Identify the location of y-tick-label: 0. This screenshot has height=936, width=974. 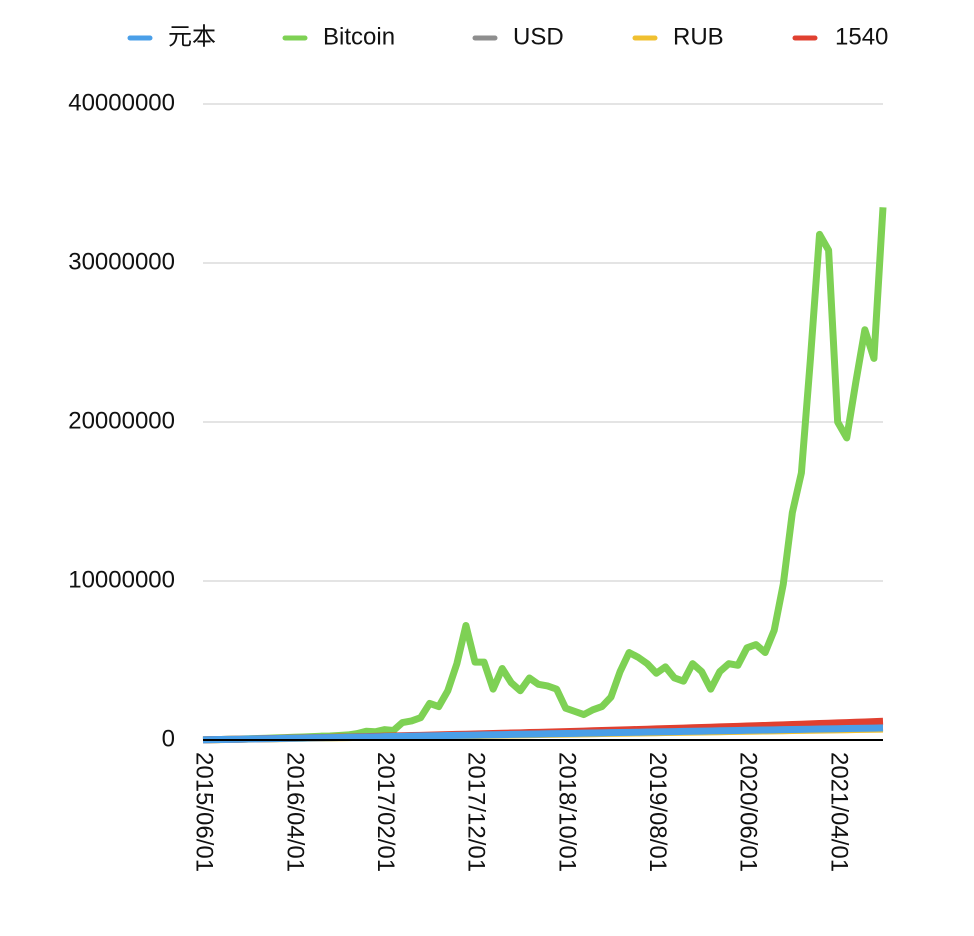
(168, 738).